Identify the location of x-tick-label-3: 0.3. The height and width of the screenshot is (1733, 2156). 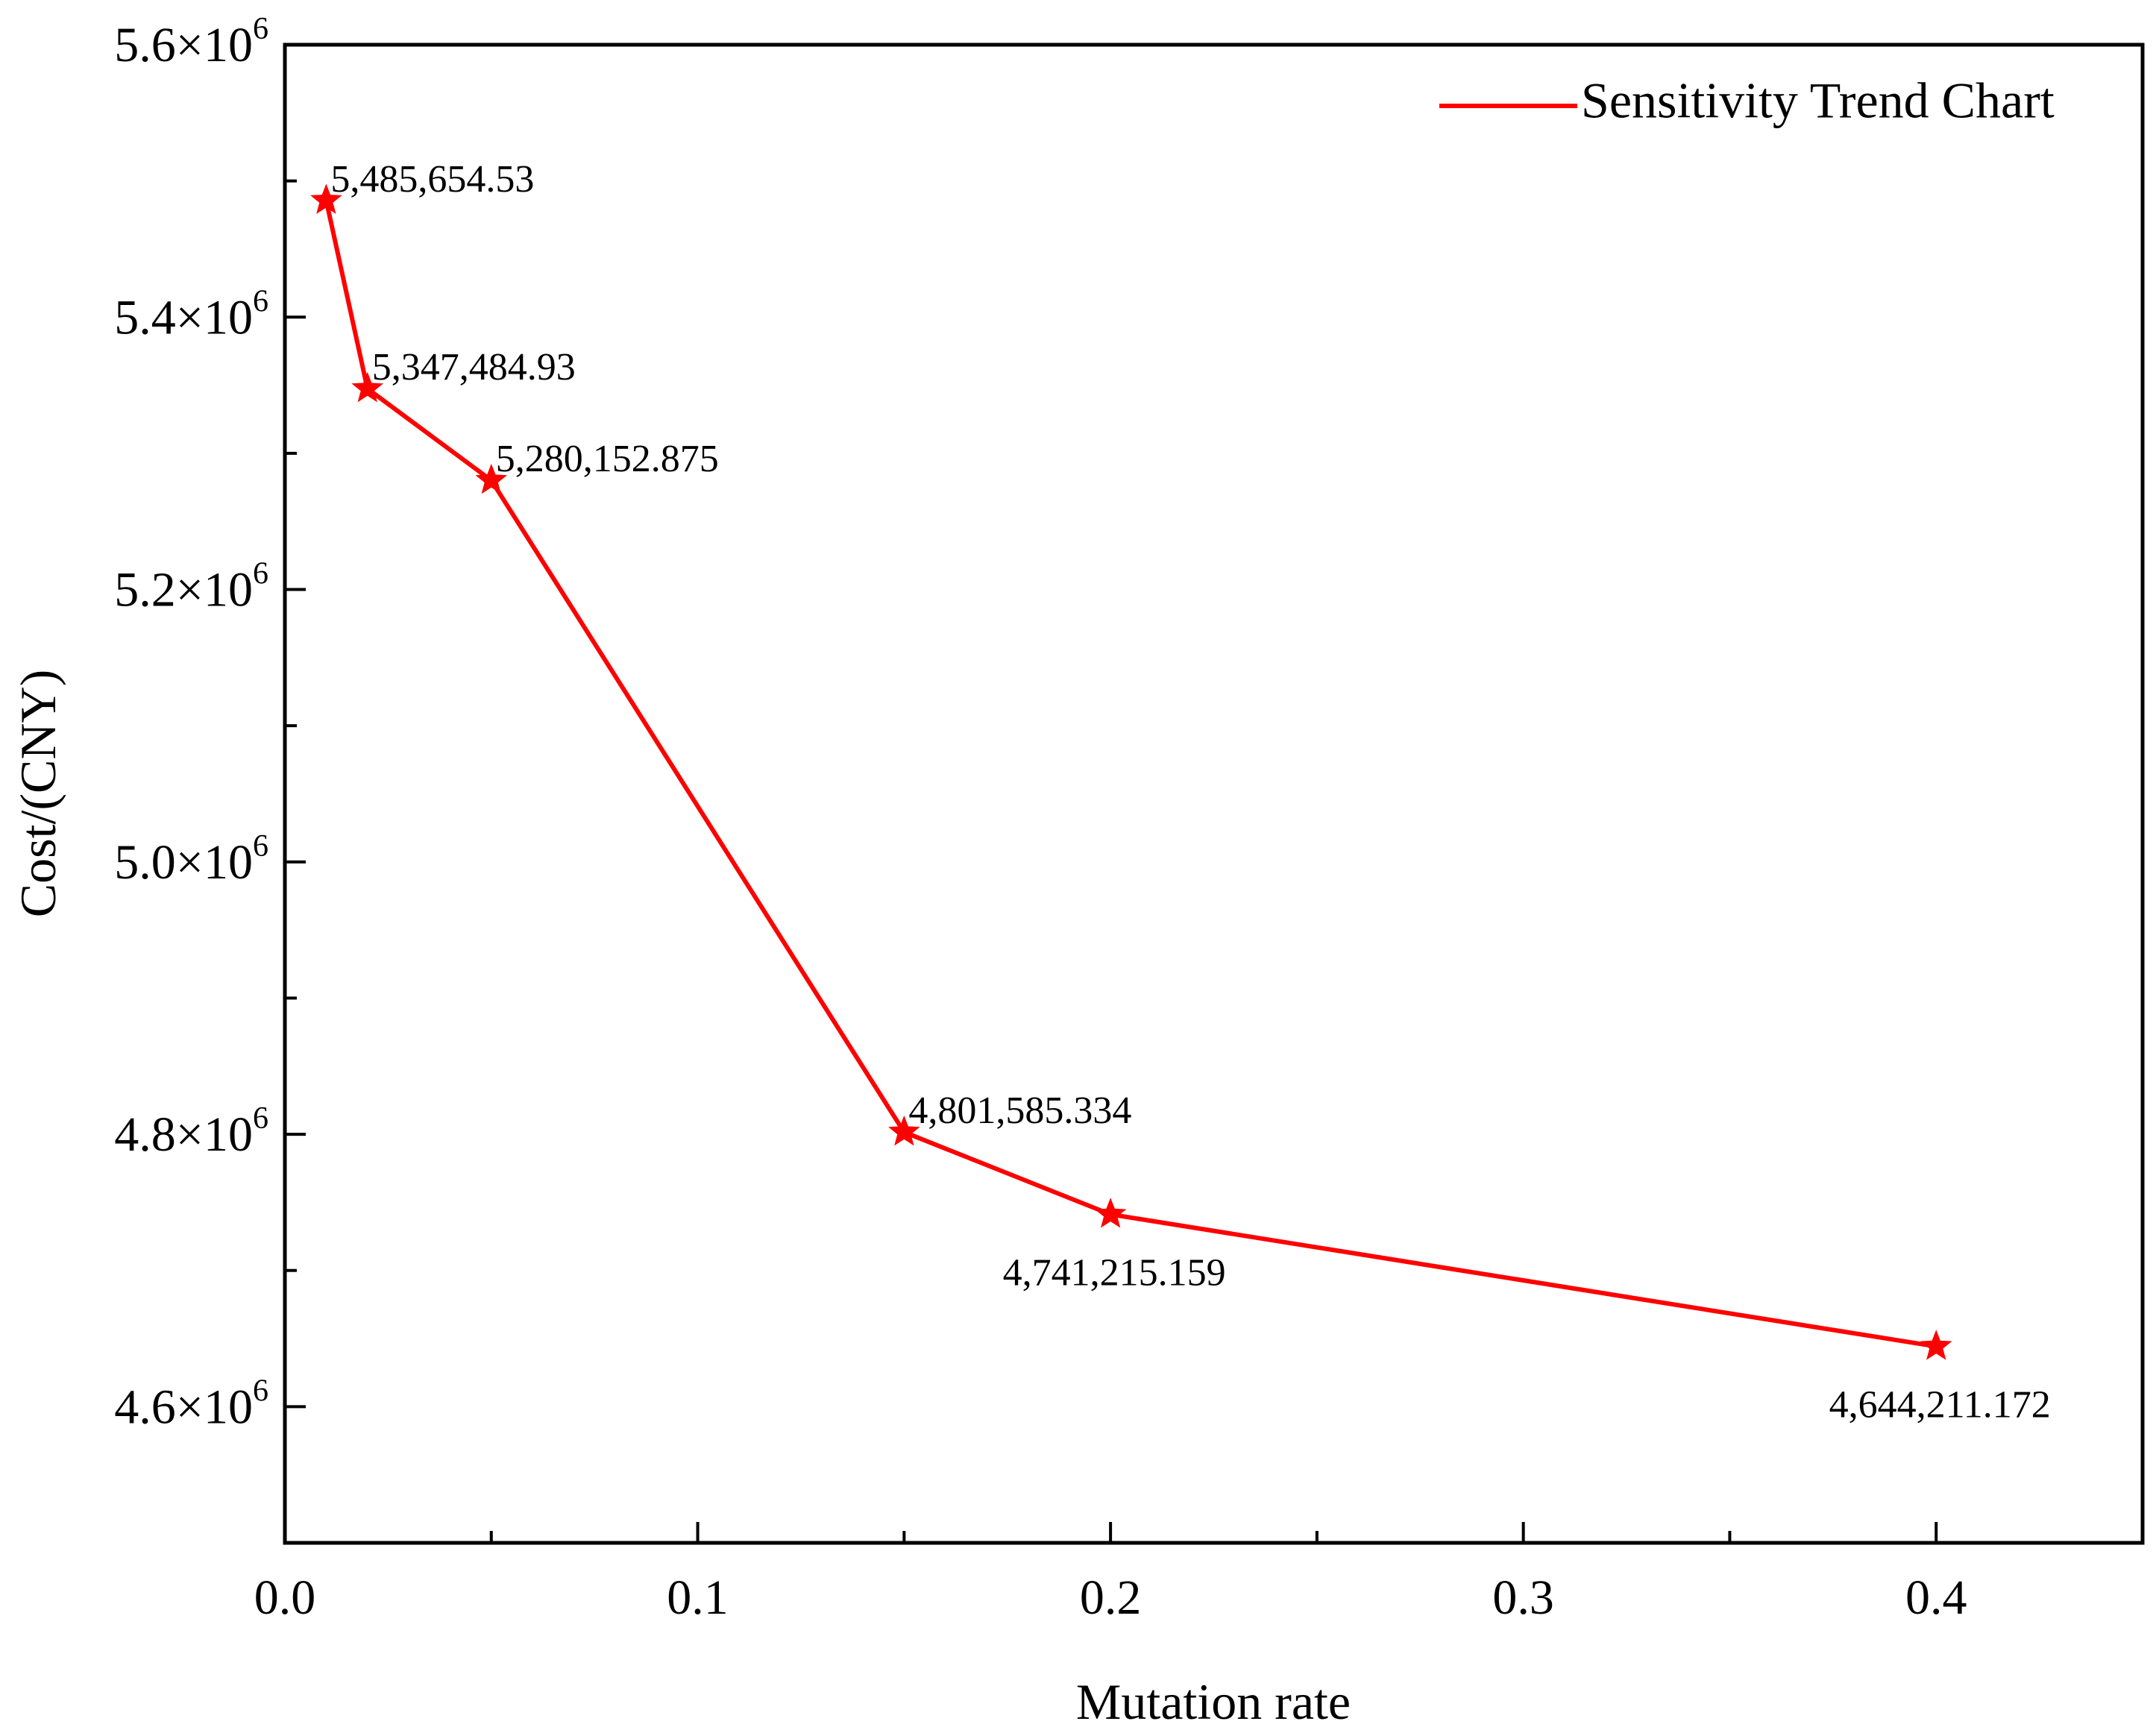
(1523, 1598).